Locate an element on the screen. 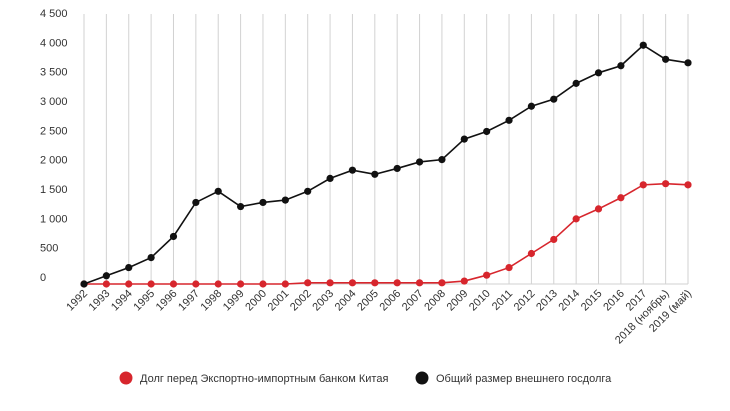 This screenshot has width=730, height=411. x-tick-label: 2007 is located at coordinates (413, 301).